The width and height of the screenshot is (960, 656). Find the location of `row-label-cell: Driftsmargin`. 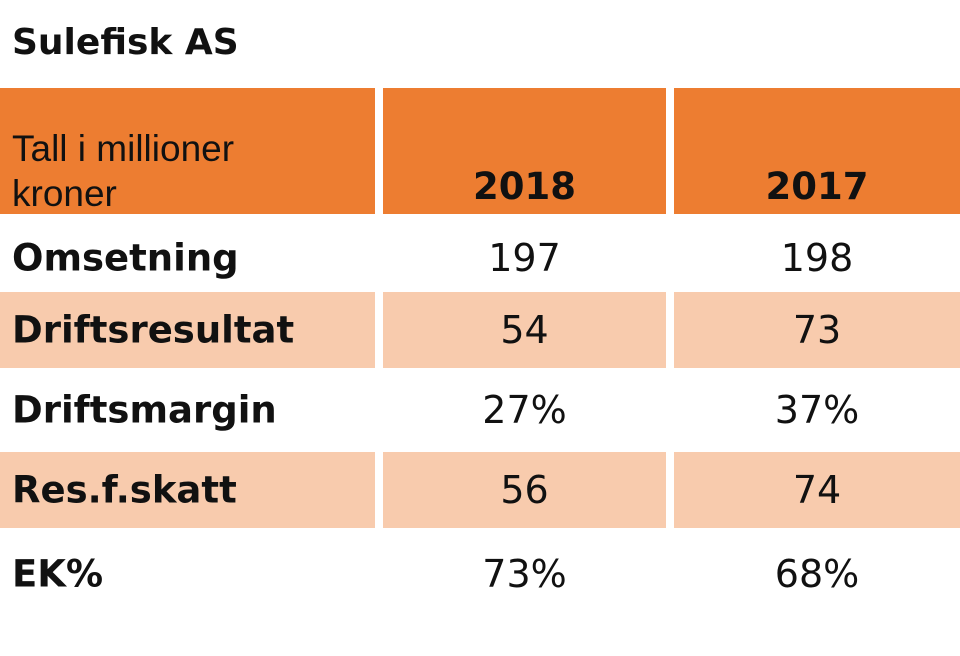

row-label-cell: Driftsmargin is located at coordinates (187, 410).